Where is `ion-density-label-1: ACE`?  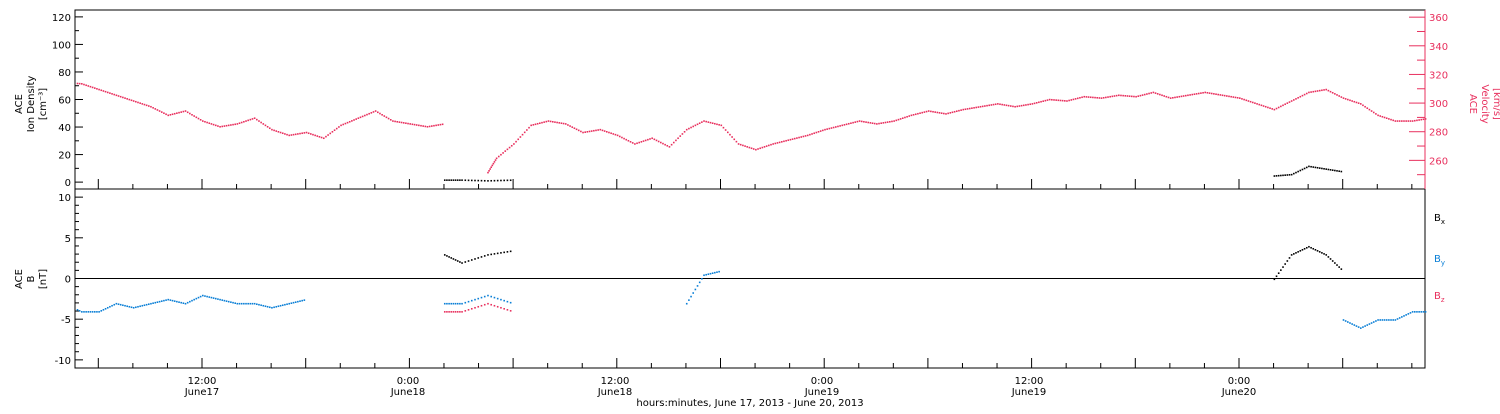
ion-density-label-1: ACE is located at coordinates (19, 104).